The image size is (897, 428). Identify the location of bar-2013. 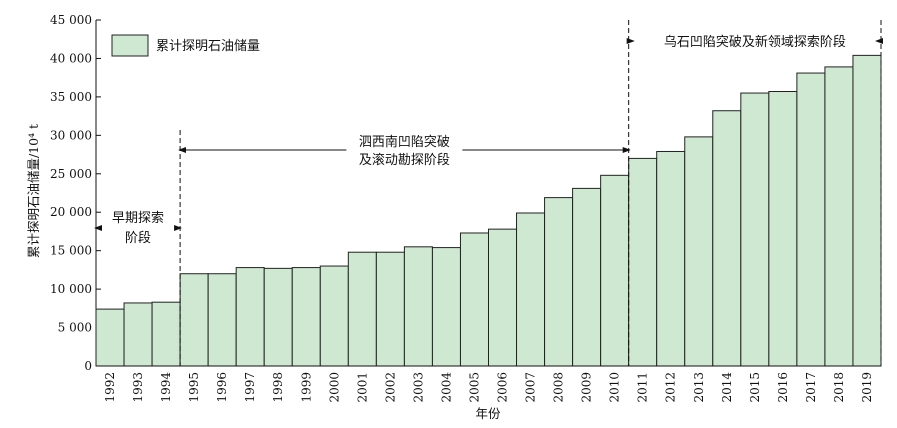
(699, 251).